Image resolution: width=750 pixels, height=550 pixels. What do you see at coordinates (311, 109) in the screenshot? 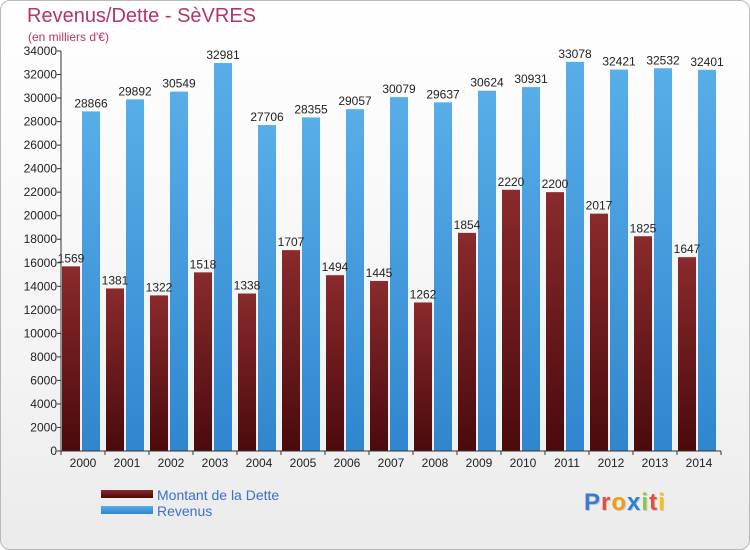
I see `data-label-revenue: 28355` at bounding box center [311, 109].